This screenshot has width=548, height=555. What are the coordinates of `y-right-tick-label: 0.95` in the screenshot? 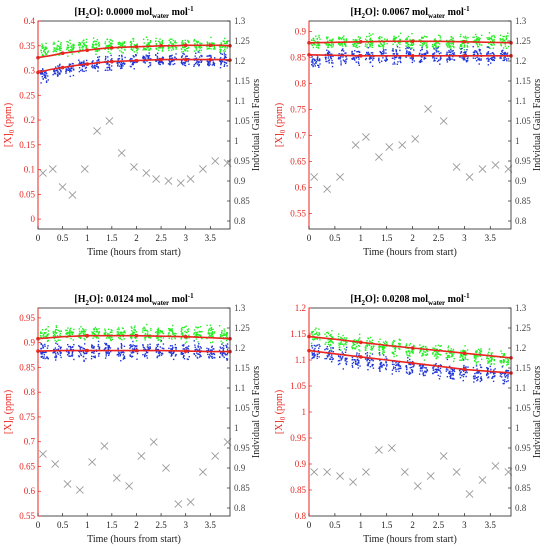 It's located at (242, 448).